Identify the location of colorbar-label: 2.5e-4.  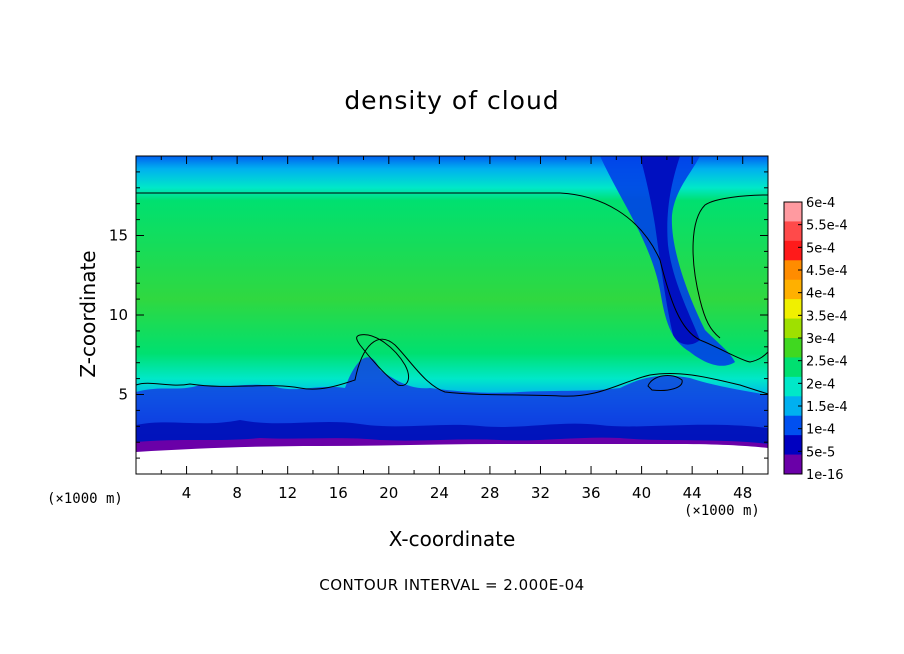
(827, 362).